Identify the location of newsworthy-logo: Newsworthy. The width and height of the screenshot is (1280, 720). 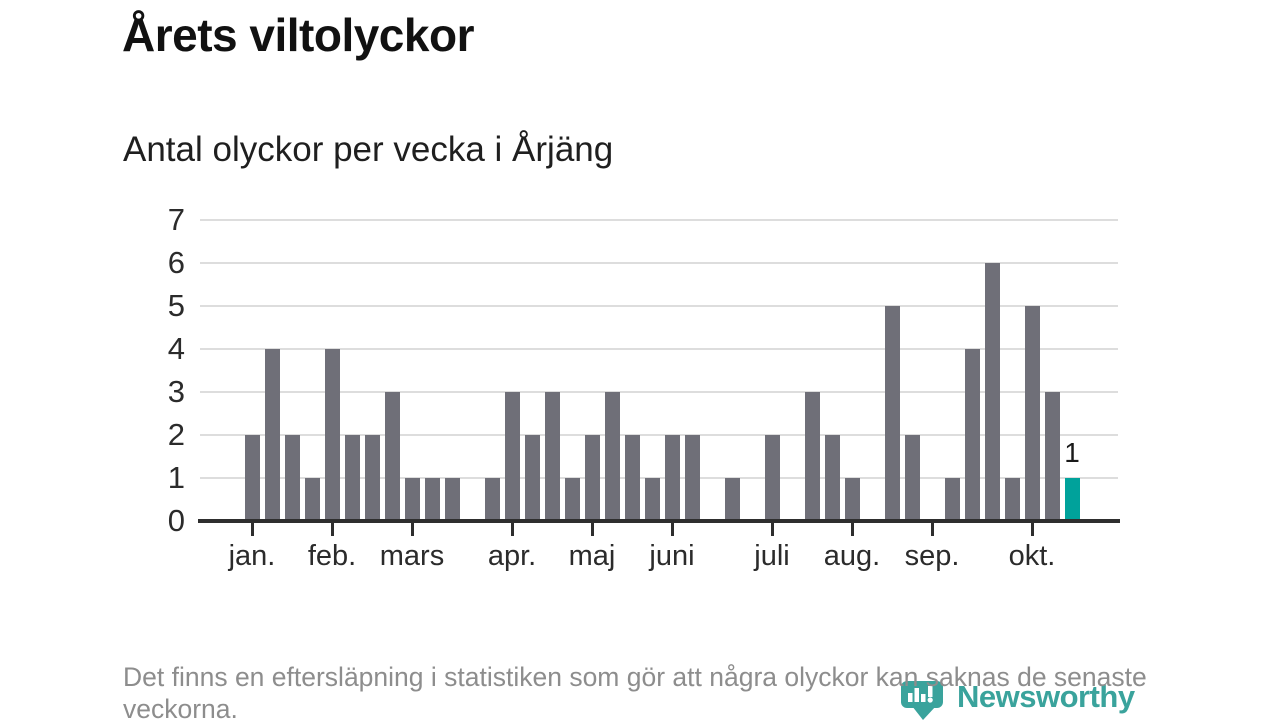
(1018, 690).